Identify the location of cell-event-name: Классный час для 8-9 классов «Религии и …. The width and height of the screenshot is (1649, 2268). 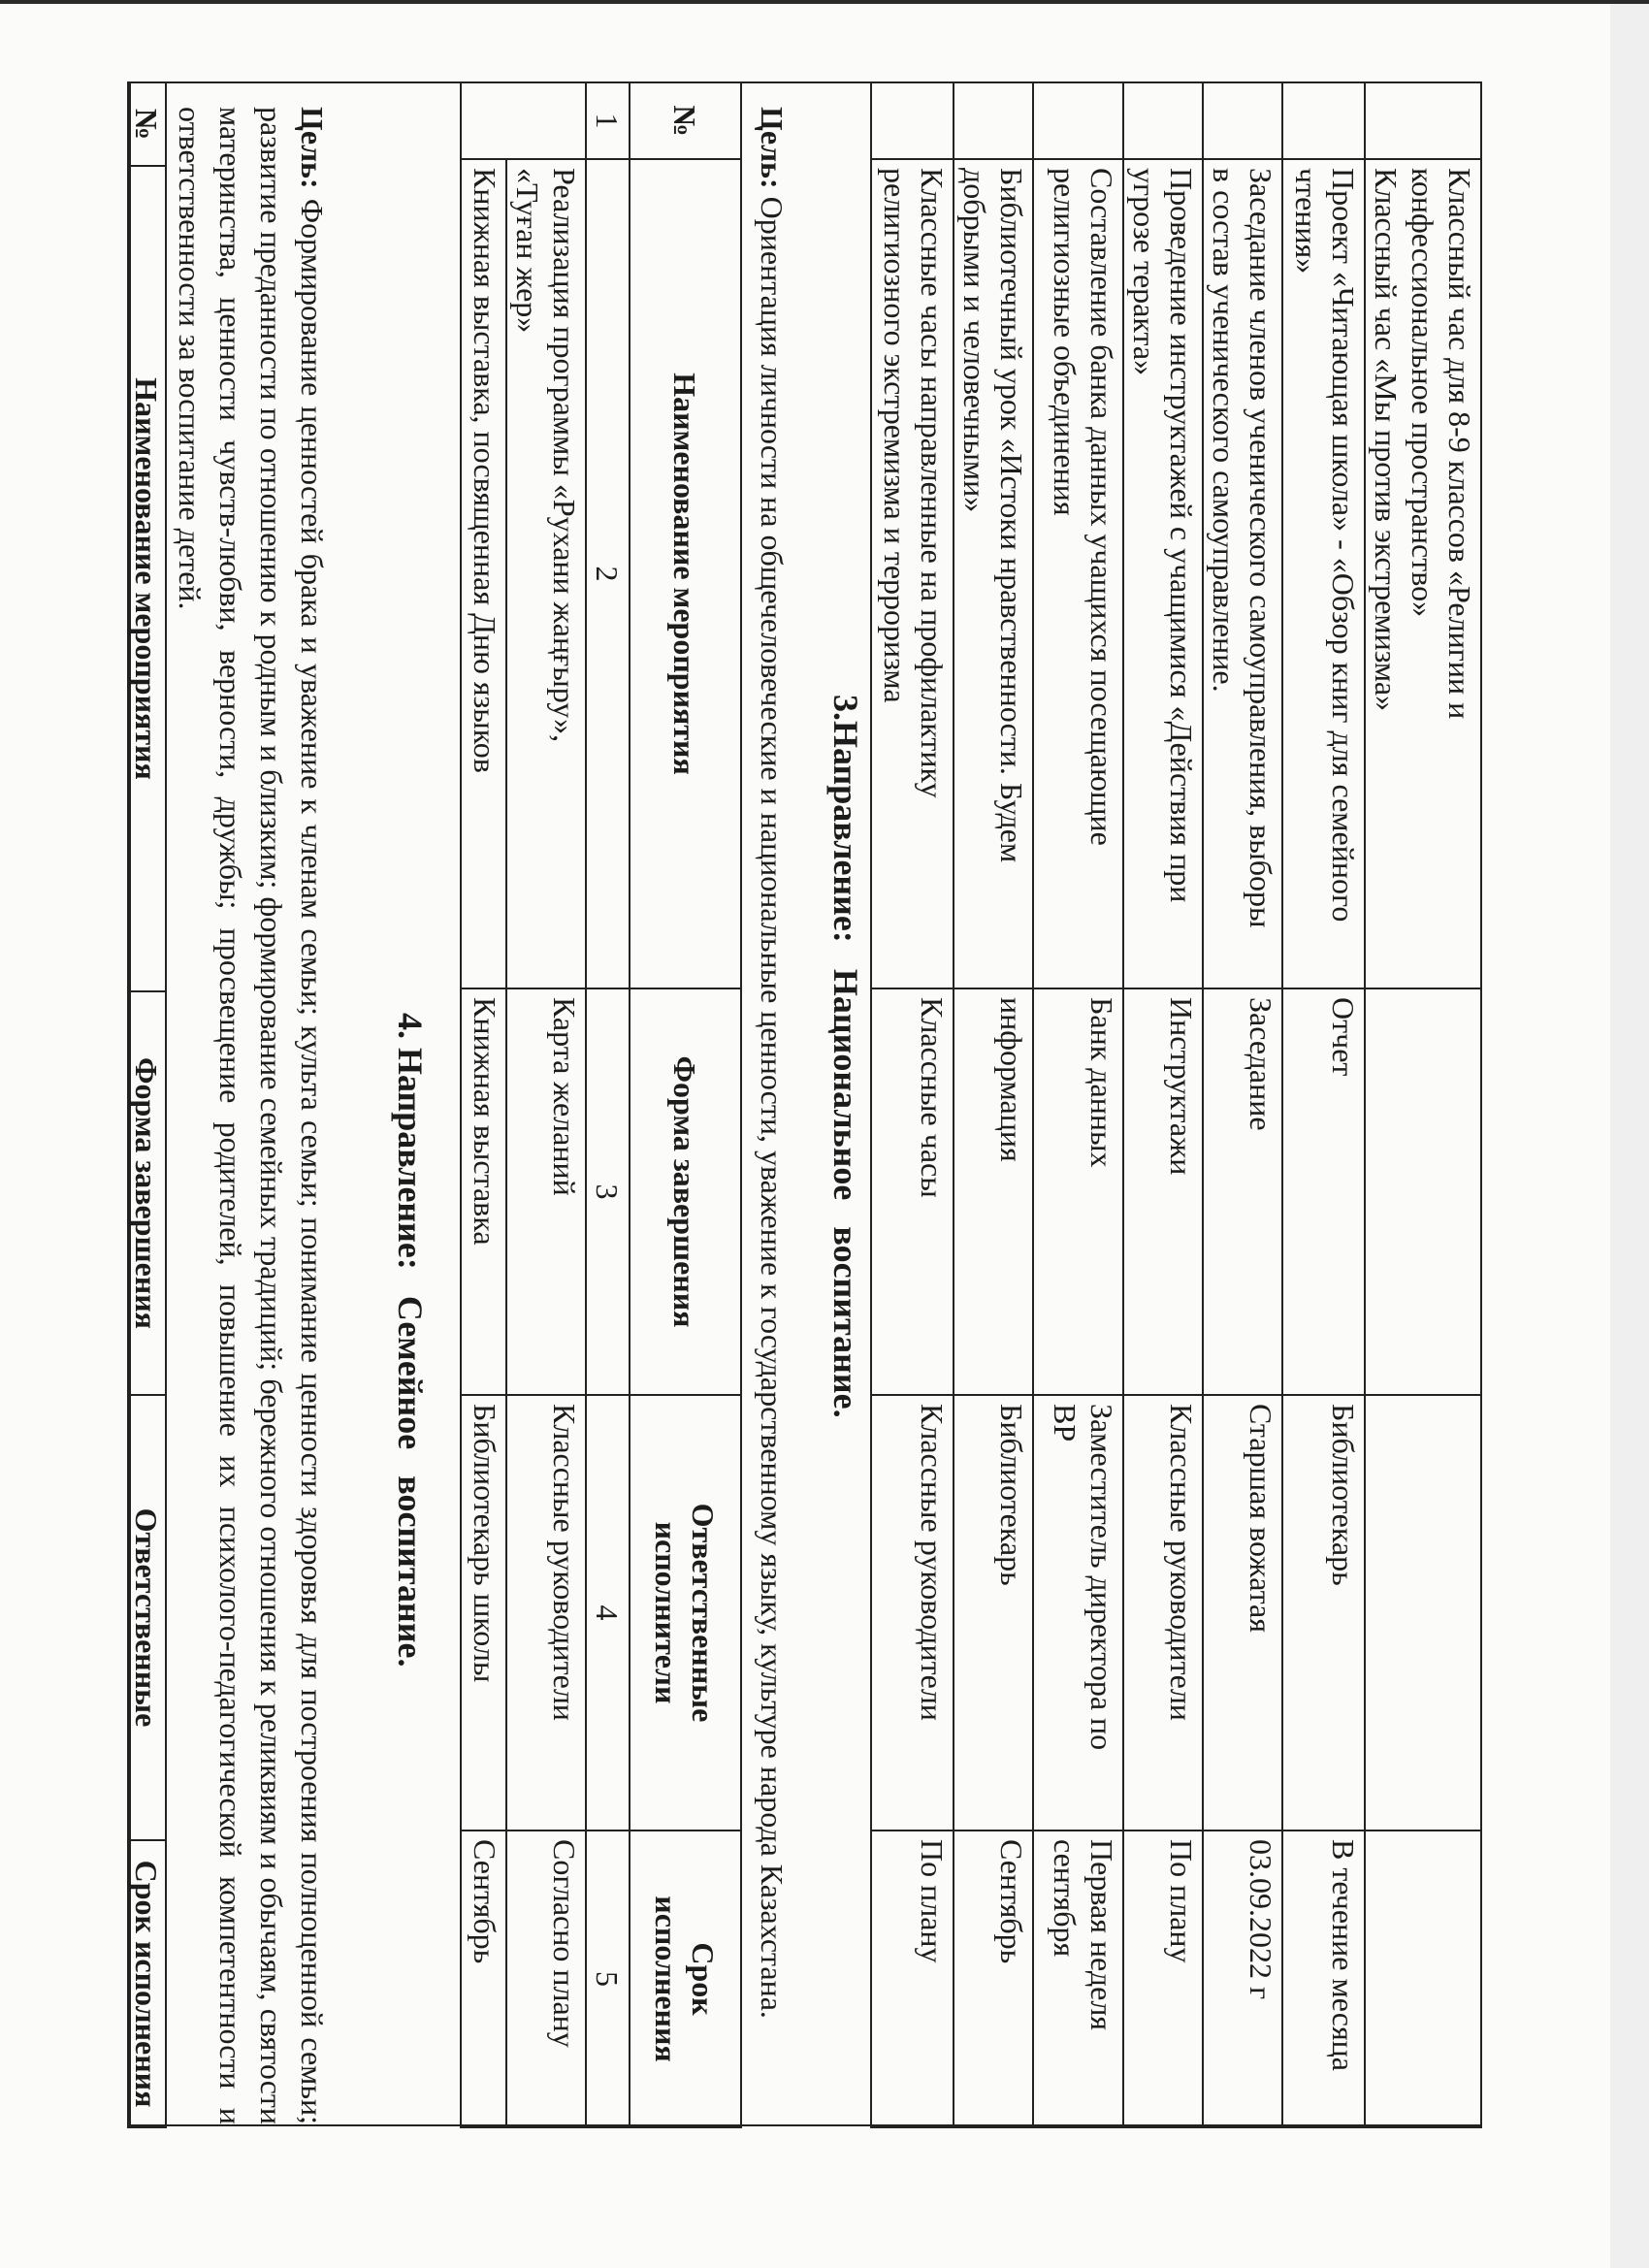
(1423, 573).